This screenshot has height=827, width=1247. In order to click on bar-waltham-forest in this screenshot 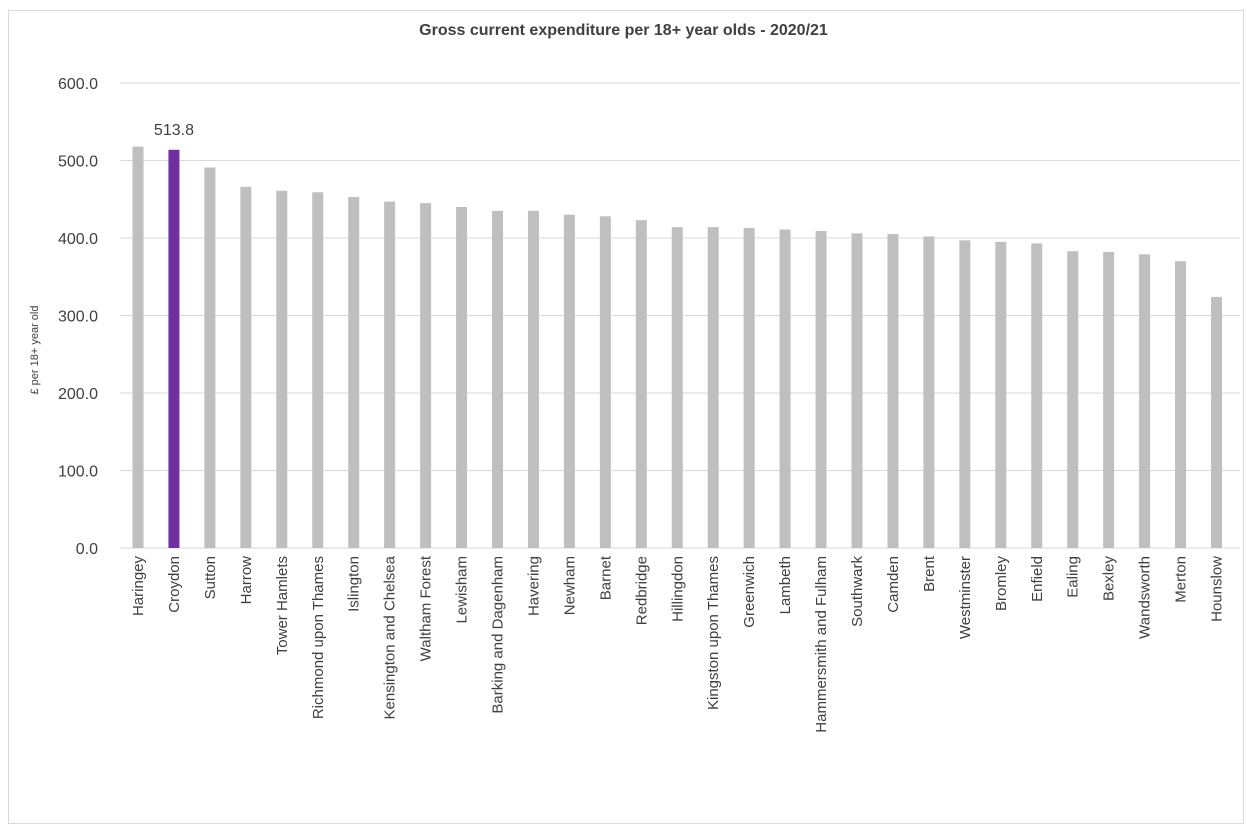, I will do `click(426, 375)`.